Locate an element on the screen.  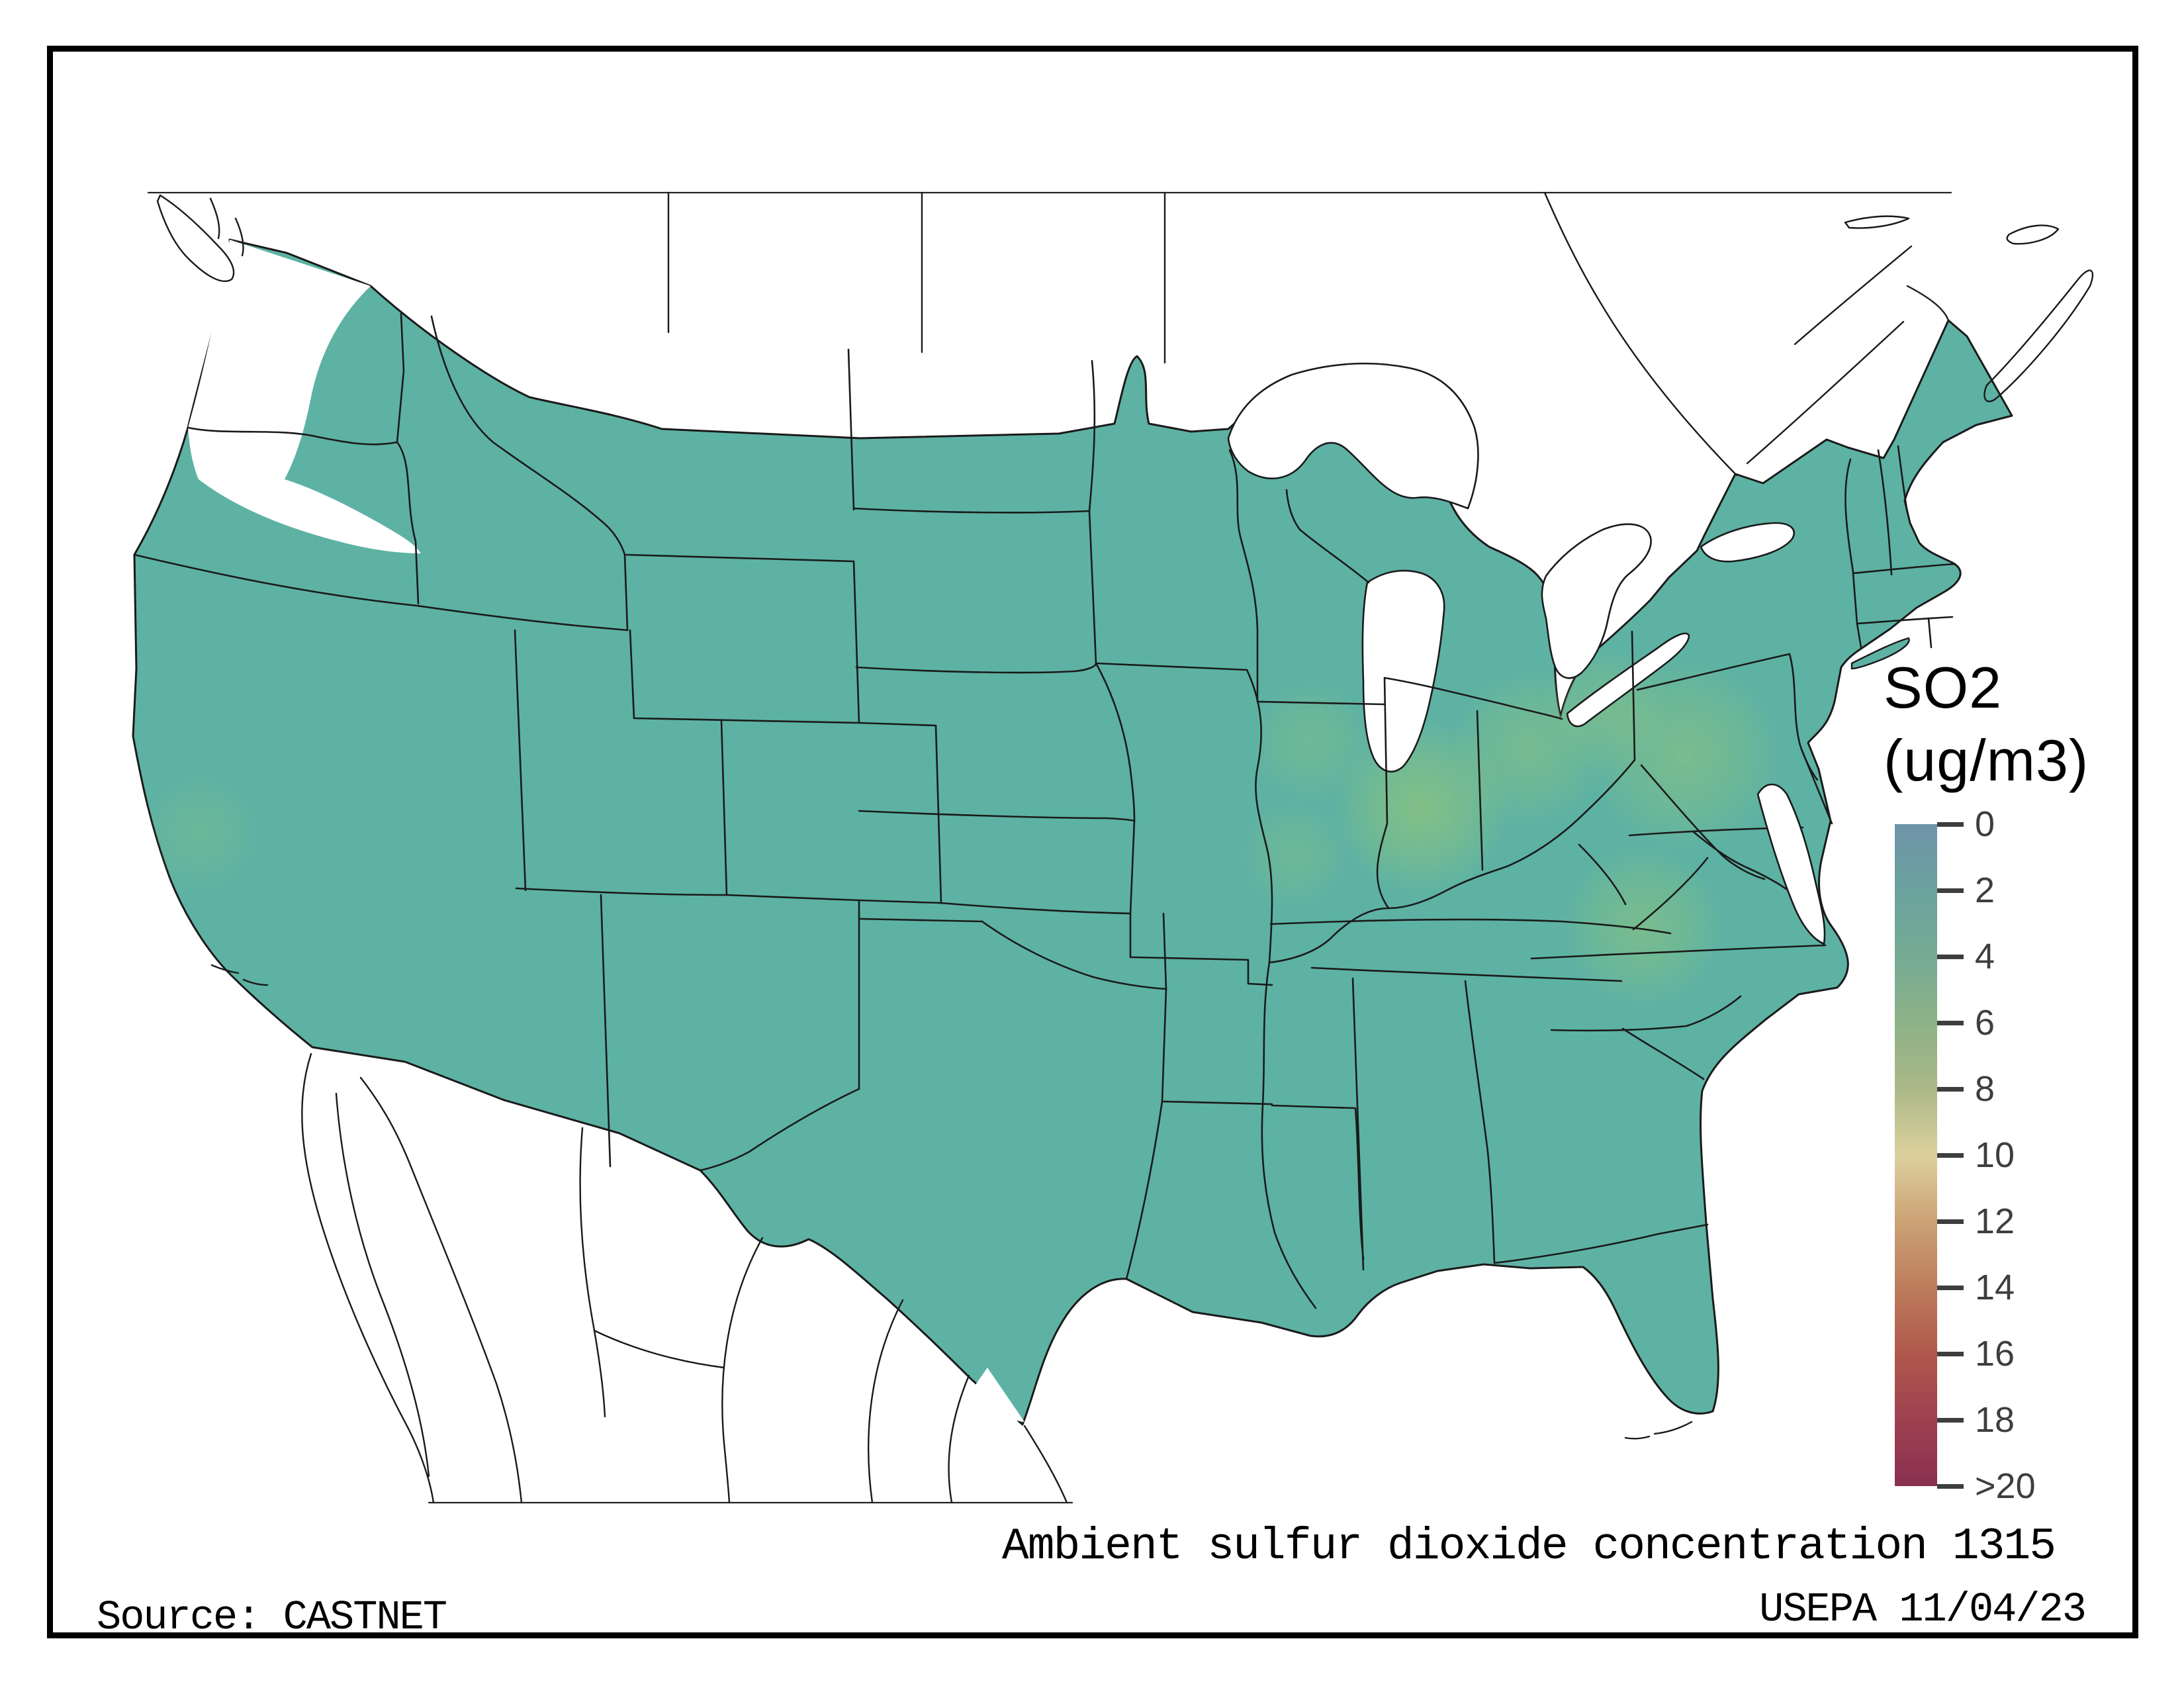
nova-scotia is located at coordinates (2039, 335).